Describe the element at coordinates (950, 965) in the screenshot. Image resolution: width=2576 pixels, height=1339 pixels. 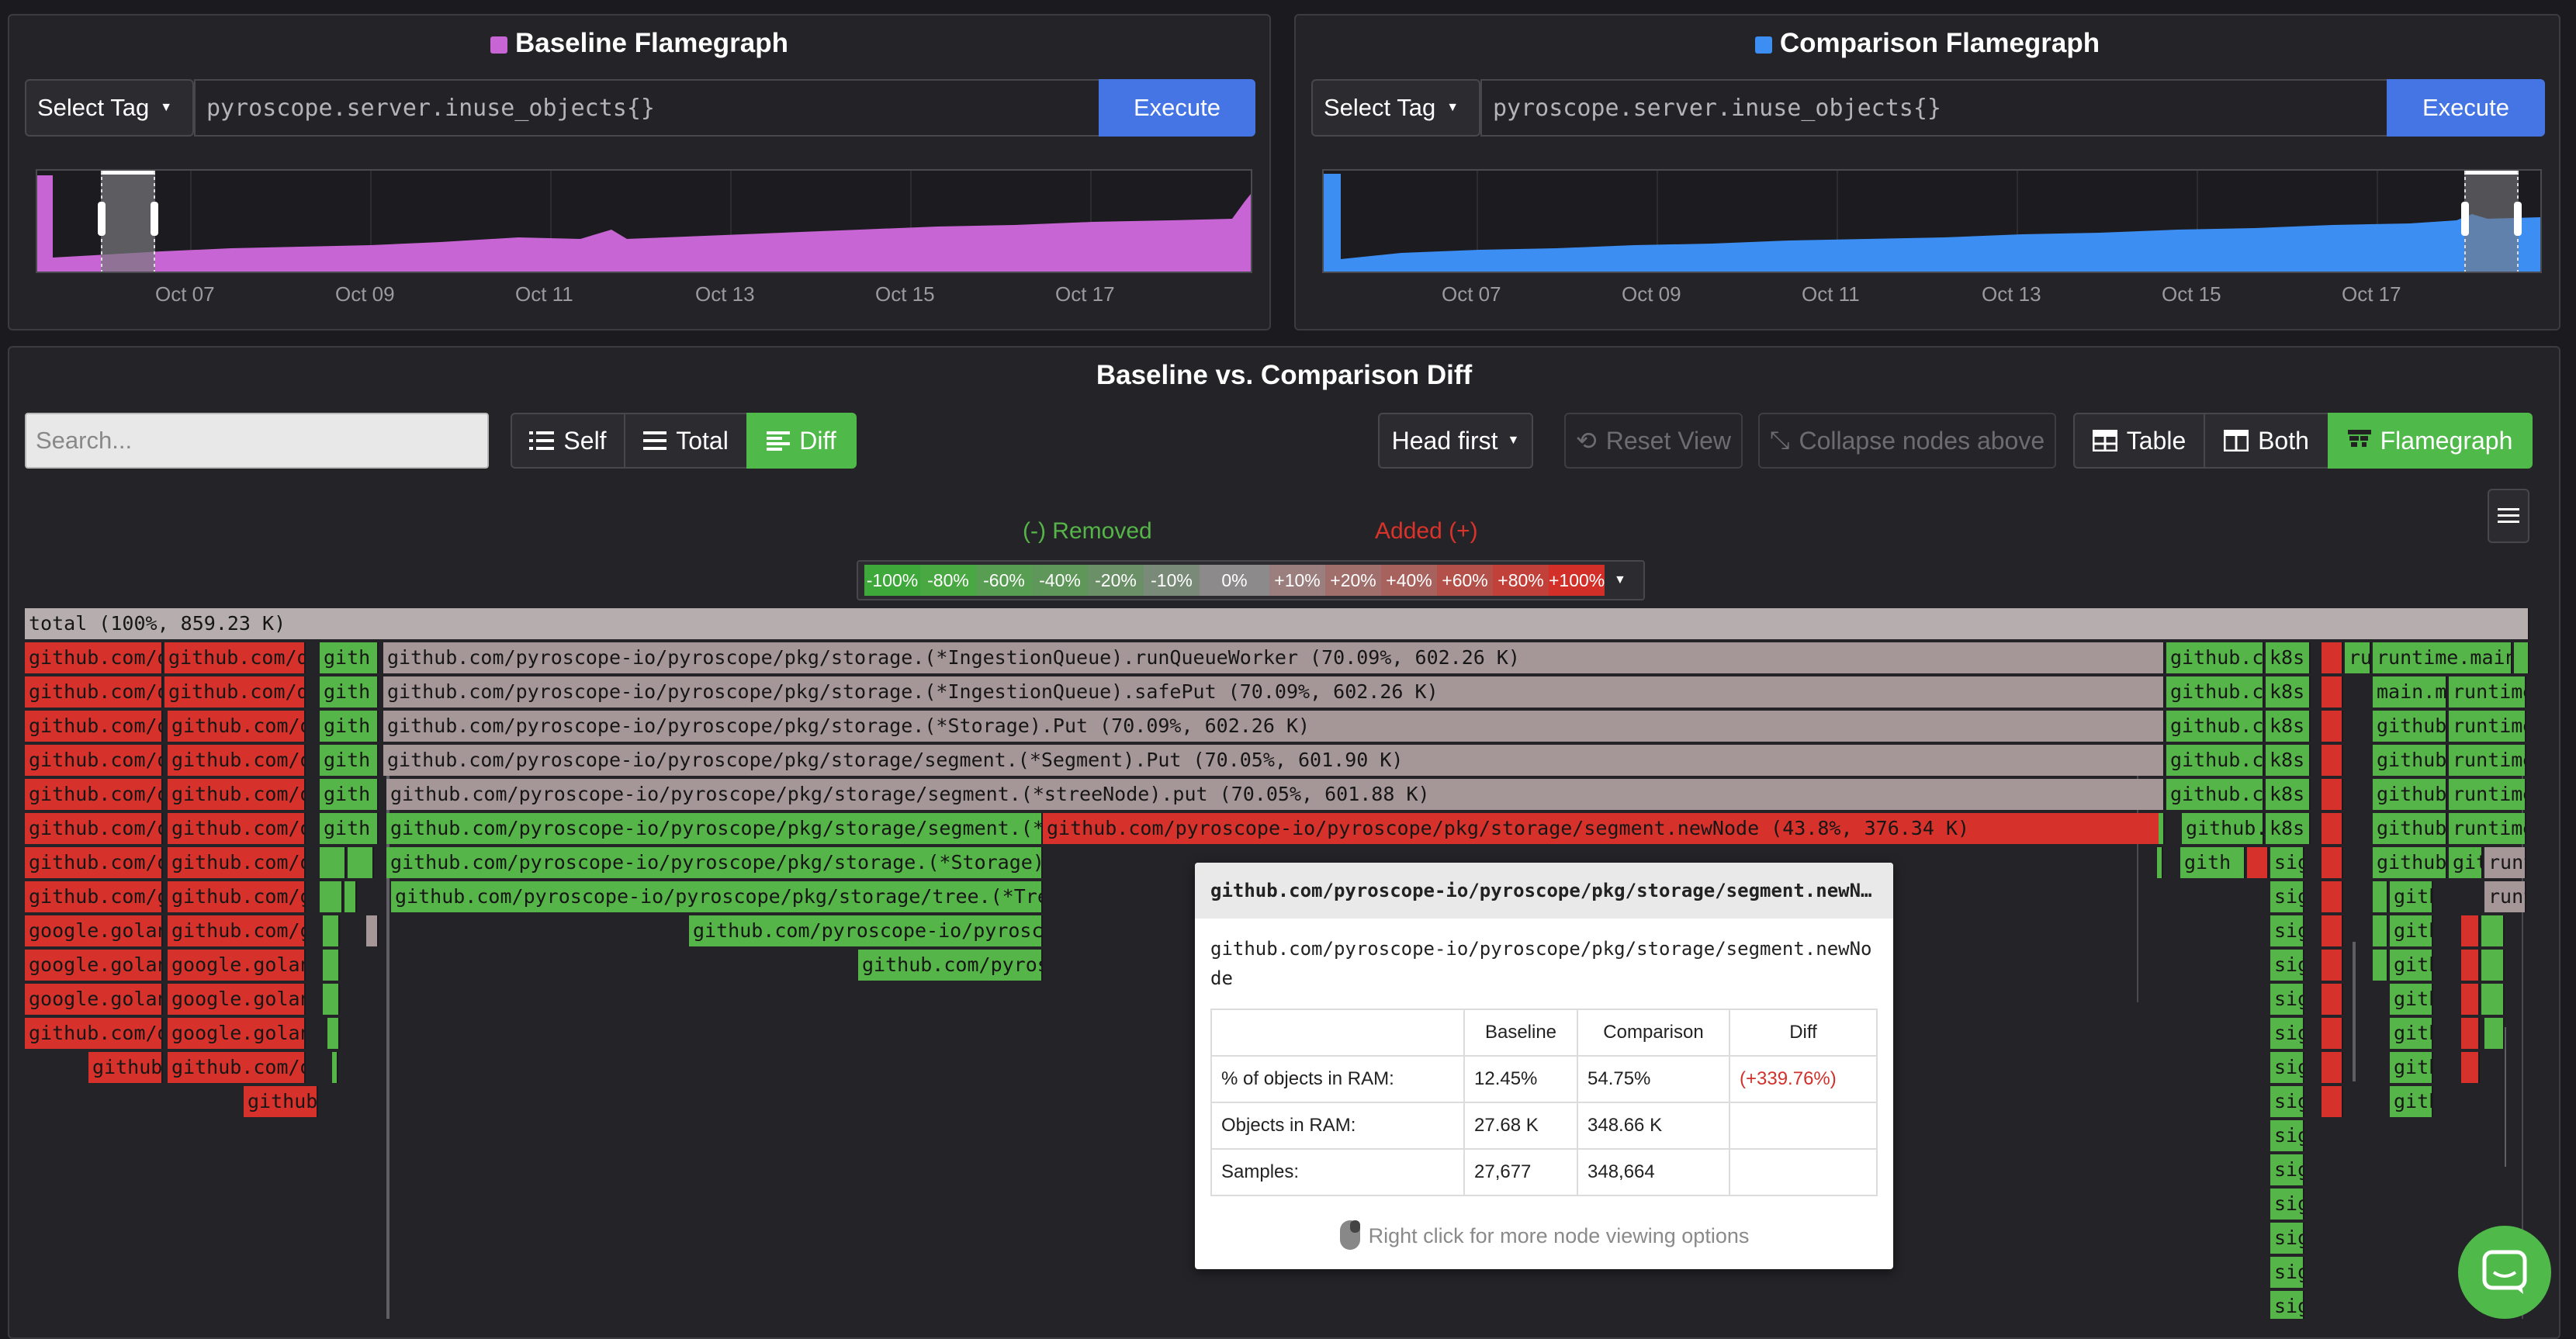
I see `flamegraph-node: github.com/pyros` at that location.